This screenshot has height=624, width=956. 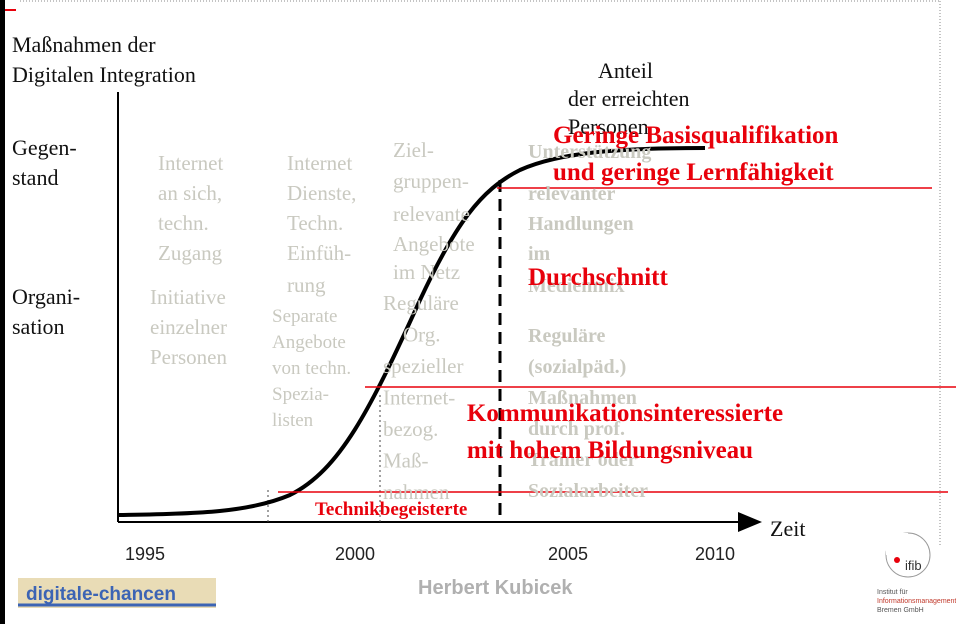 I want to click on reach-label: der erreichten, so click(x=629, y=98).